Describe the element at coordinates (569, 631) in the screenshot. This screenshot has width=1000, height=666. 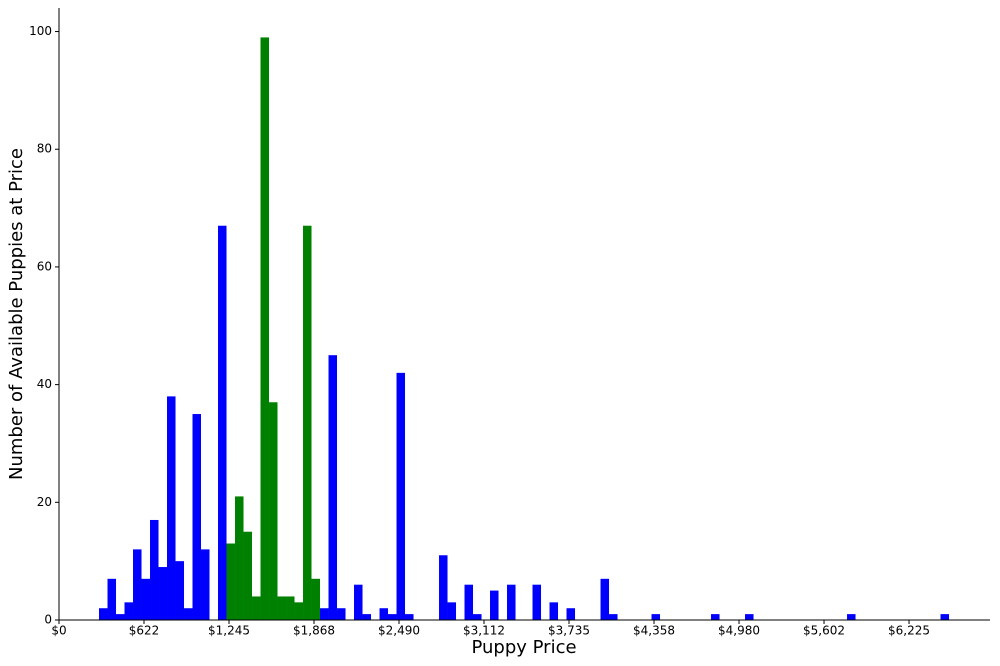
I see `x-tick-label: $3,735` at that location.